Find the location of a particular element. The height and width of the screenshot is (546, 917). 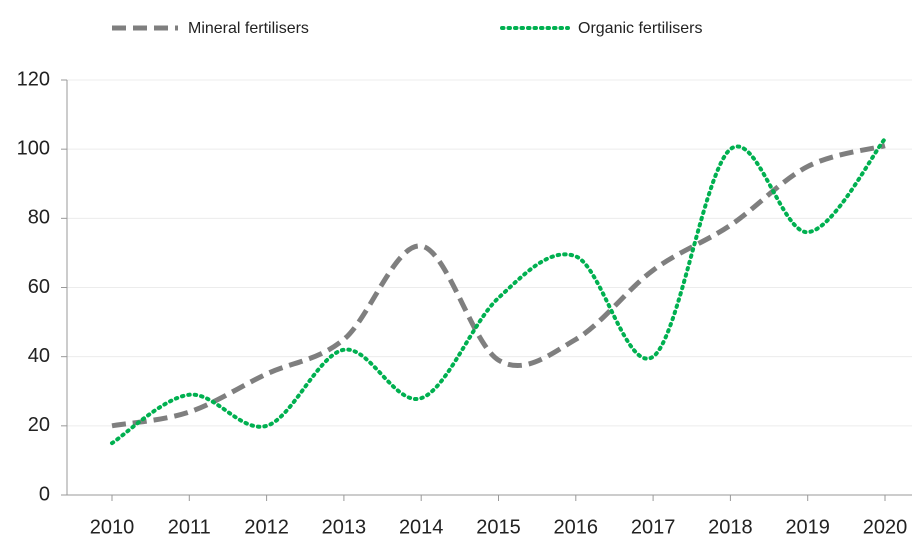

y-tick-label: 40 is located at coordinates (39, 356).